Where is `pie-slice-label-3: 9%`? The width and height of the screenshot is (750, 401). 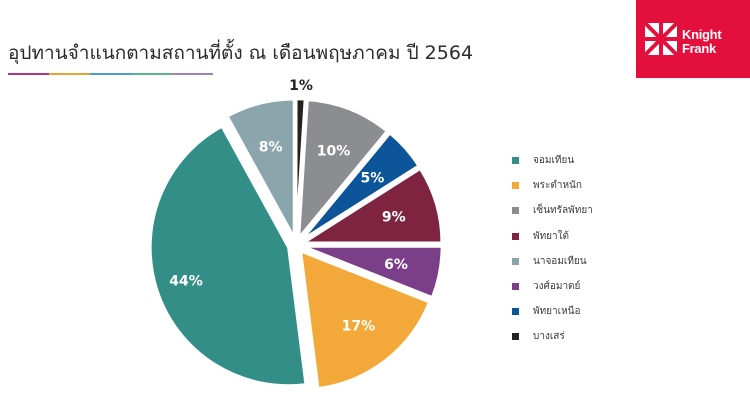
pie-slice-label-3: 9% is located at coordinates (394, 218).